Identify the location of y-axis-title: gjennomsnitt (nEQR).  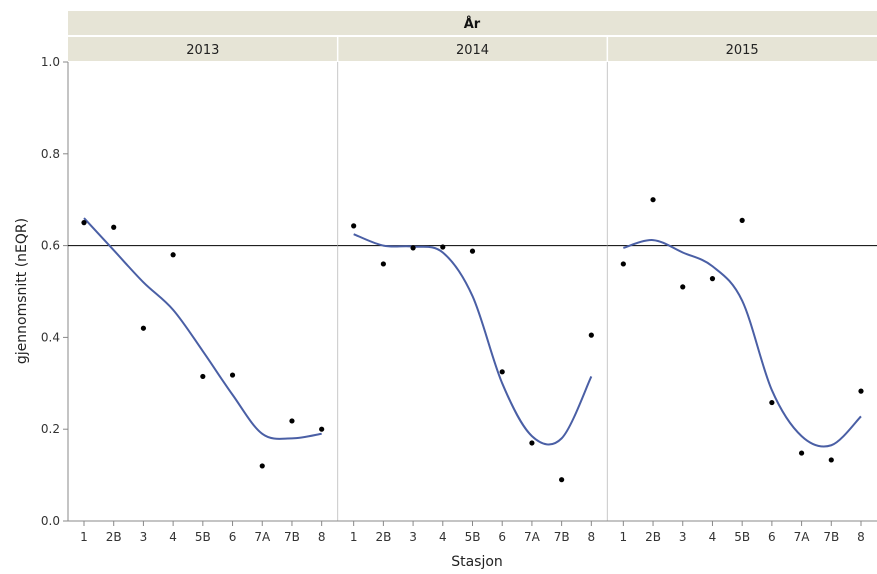
(22, 291).